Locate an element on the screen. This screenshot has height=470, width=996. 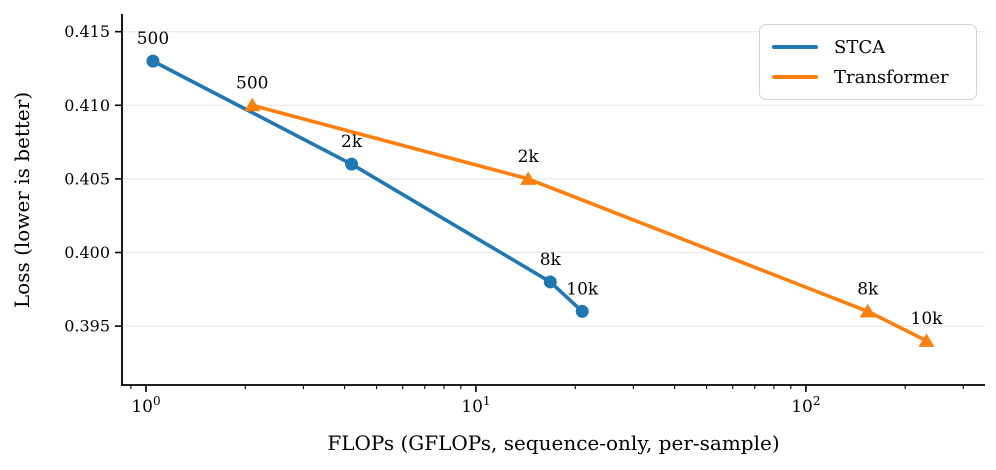
data-point-stca-2k is located at coordinates (352, 164).